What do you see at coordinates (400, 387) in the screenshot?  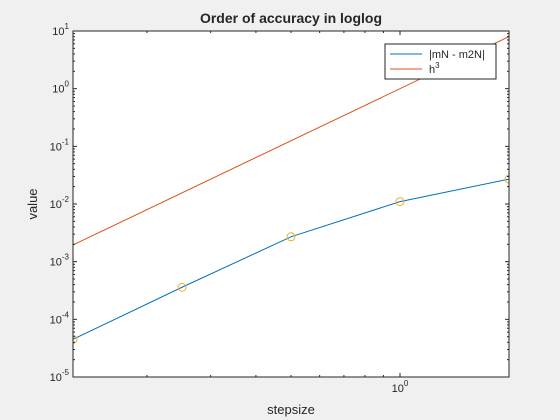 I see `x-tick-label: 100` at bounding box center [400, 387].